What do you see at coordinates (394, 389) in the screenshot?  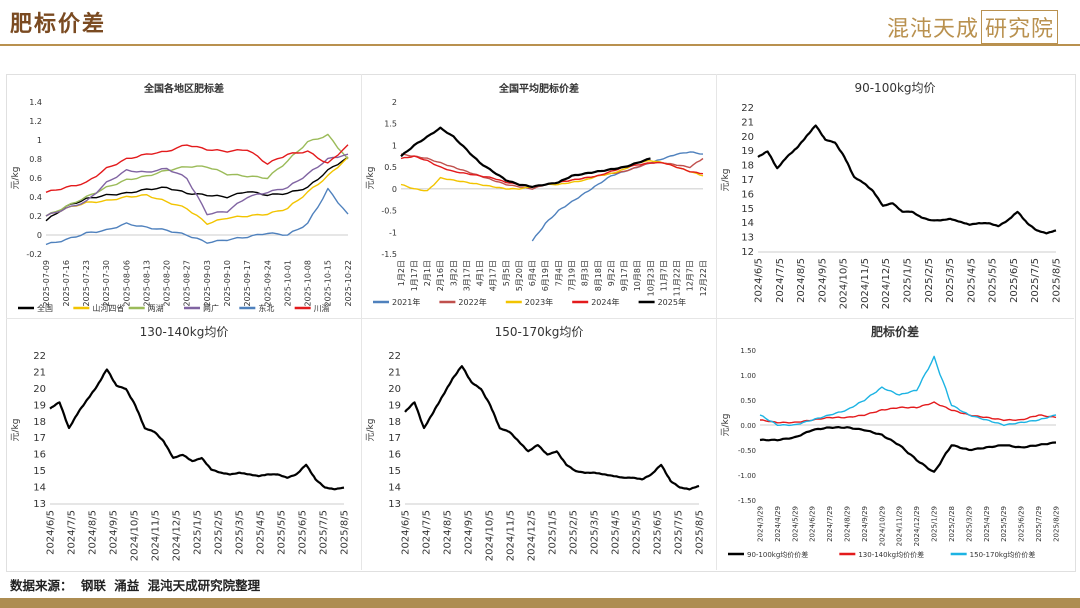 I see `y-tick-label: 20` at bounding box center [394, 389].